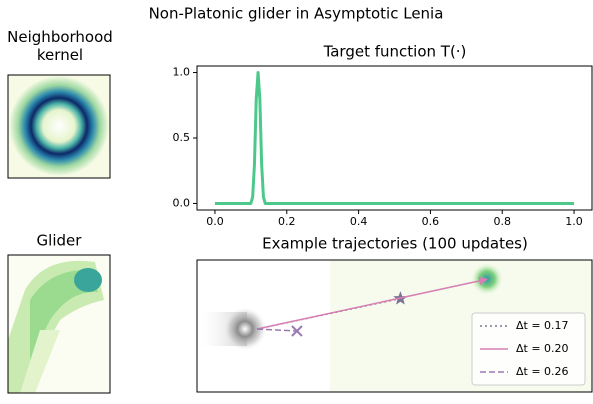  What do you see at coordinates (359, 221) in the screenshot?
I see `x-tick-label: 0.4` at bounding box center [359, 221].